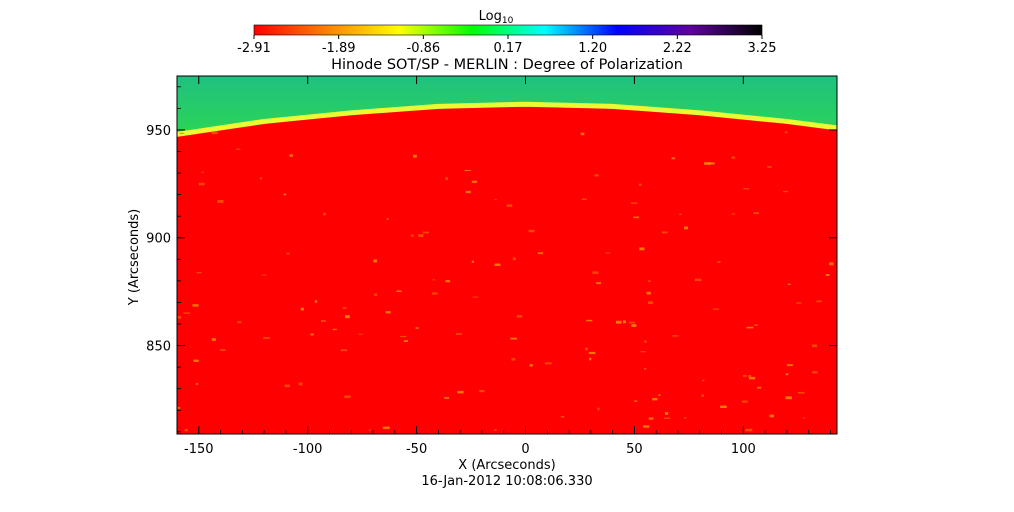 The image size is (1014, 512). Describe the element at coordinates (199, 449) in the screenshot. I see `x-tick-label: -150` at that location.